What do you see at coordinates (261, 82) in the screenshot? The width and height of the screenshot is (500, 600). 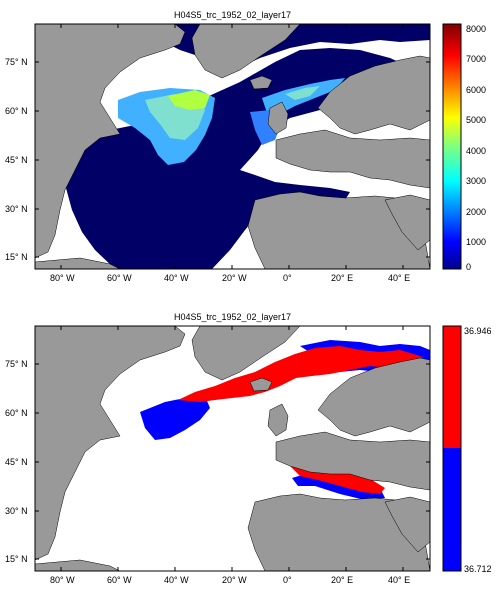 I see `panel1-land-iceland` at bounding box center [261, 82].